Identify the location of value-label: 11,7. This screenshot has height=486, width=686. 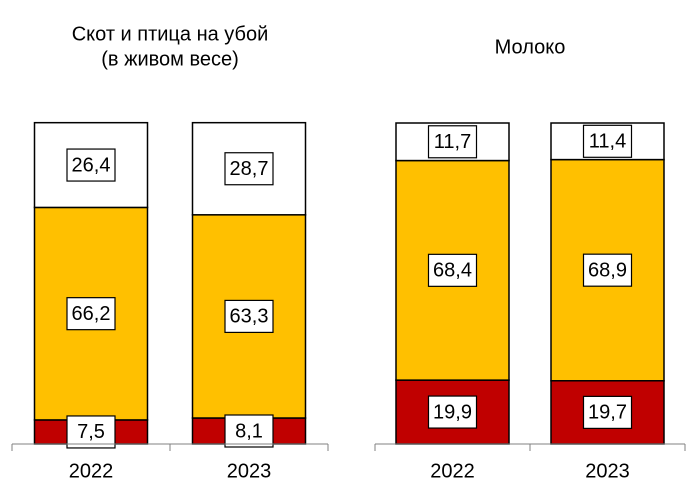
(452, 142).